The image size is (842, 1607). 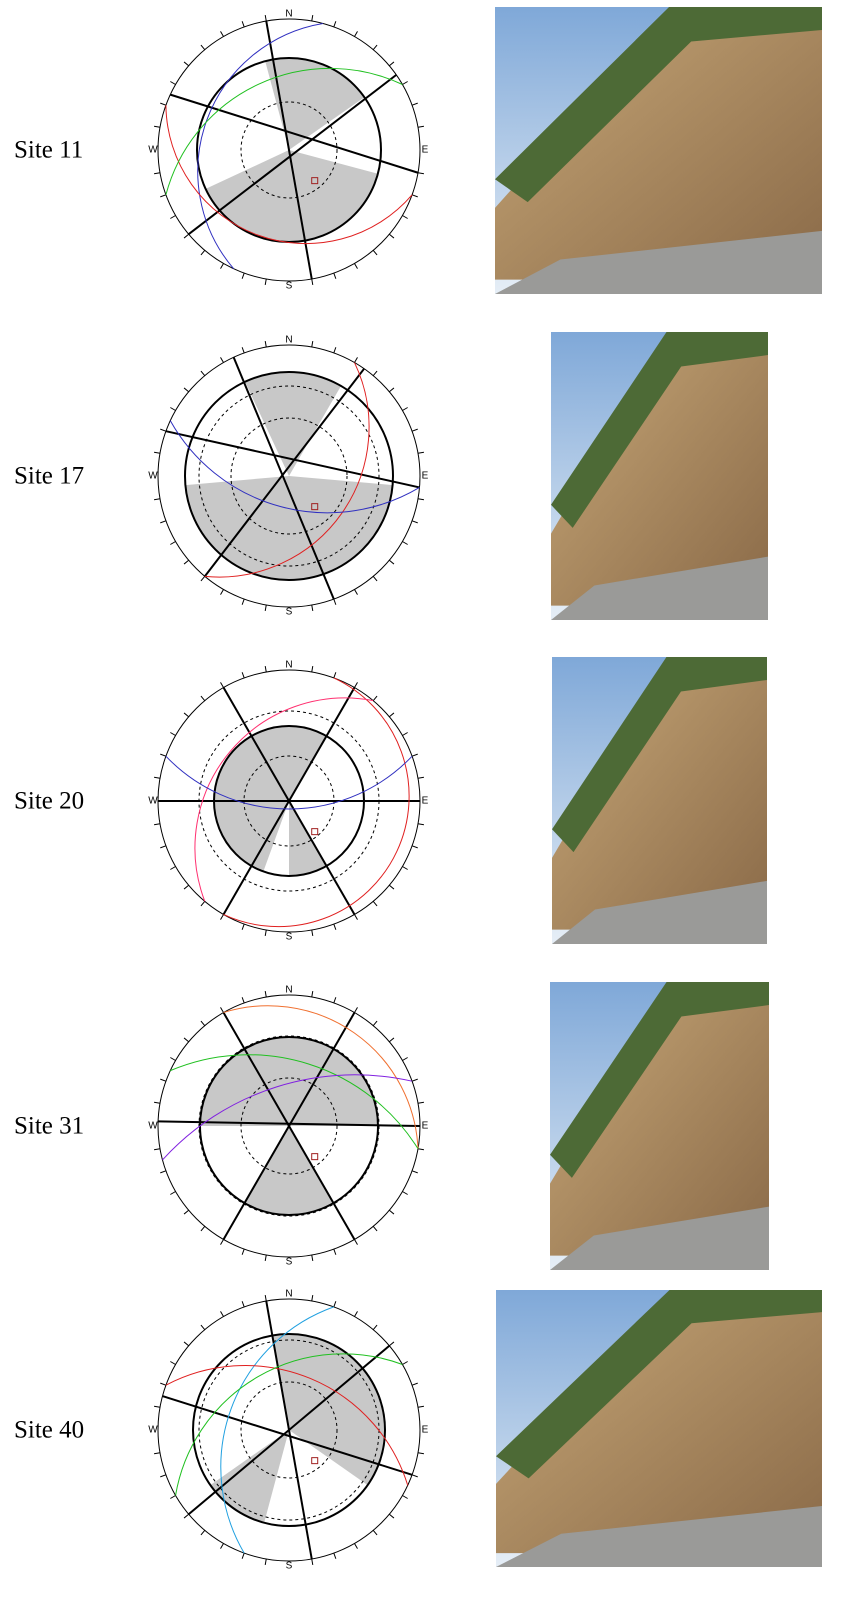 What do you see at coordinates (48, 150) in the screenshot?
I see `site-label: Site 11` at bounding box center [48, 150].